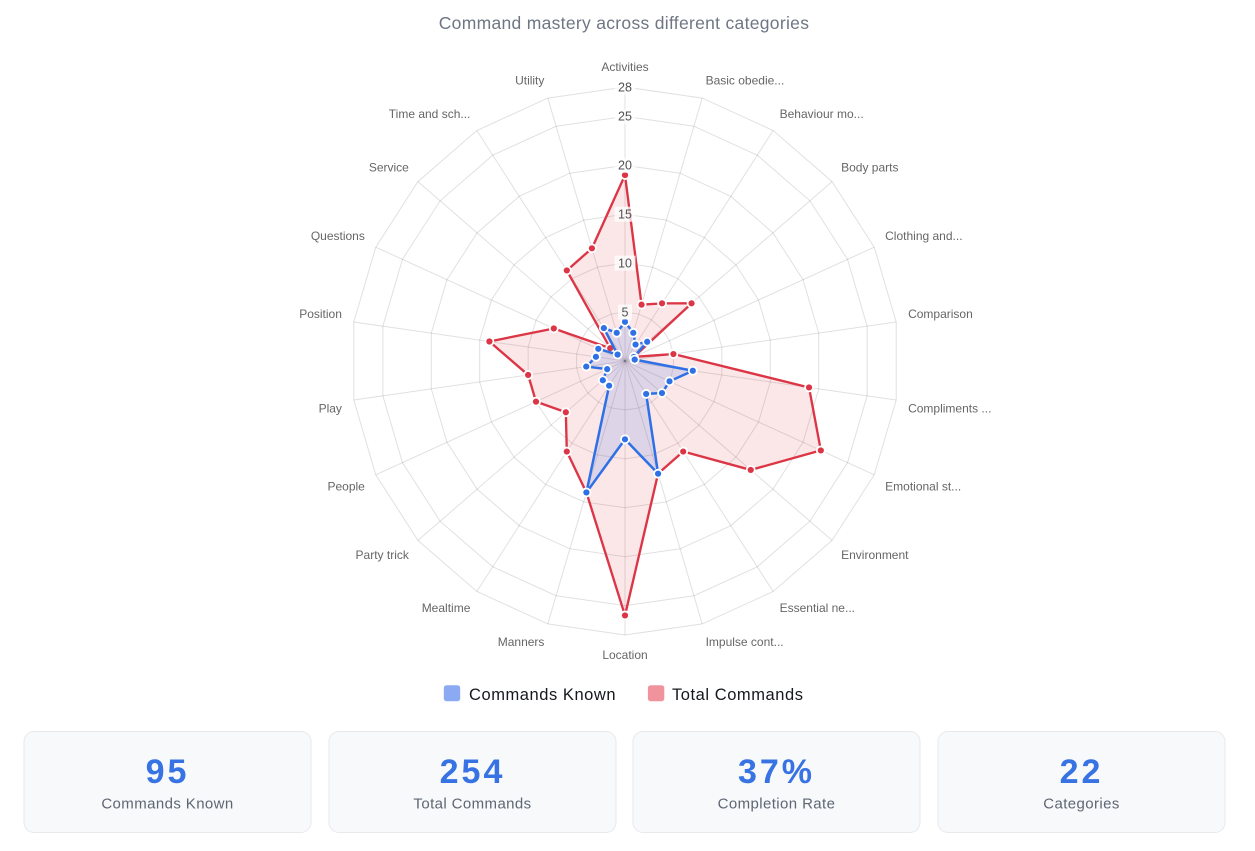 The width and height of the screenshot is (1255, 851). Describe the element at coordinates (338, 236) in the screenshot. I see `svg-text: Questions` at that location.